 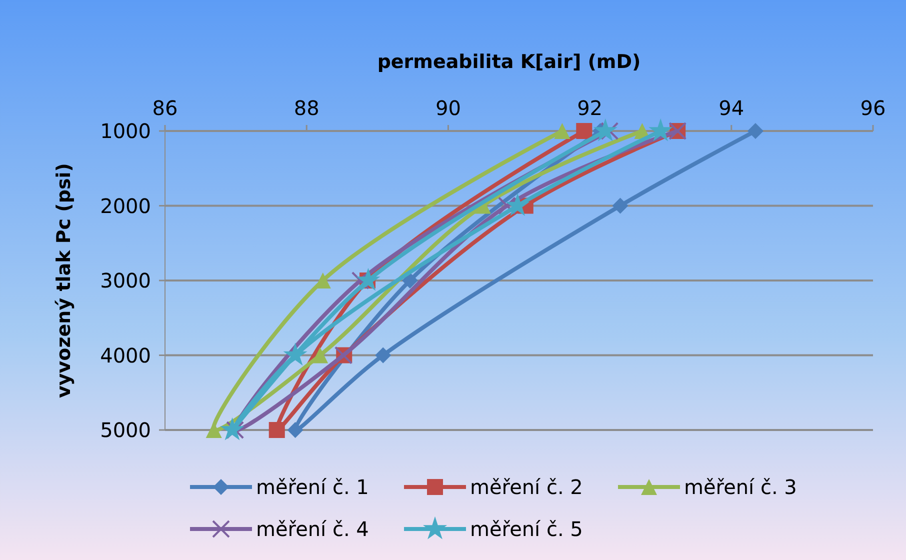 I want to click on y-tick-label: 4000, so click(x=125, y=355).